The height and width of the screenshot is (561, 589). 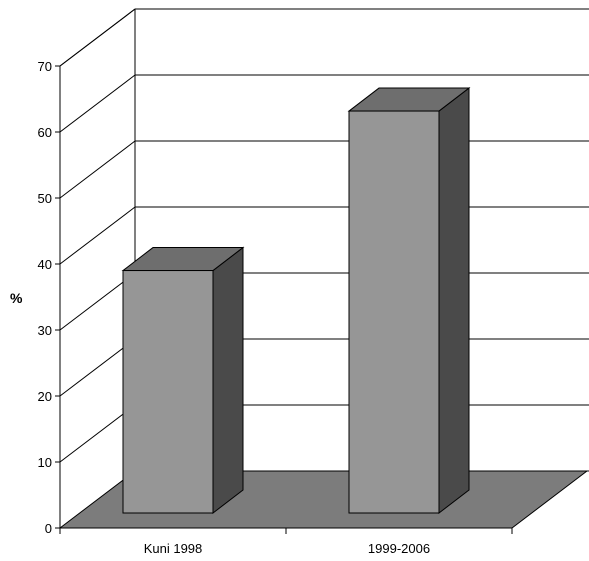 I want to click on y-tick-label: 20, so click(x=45, y=396).